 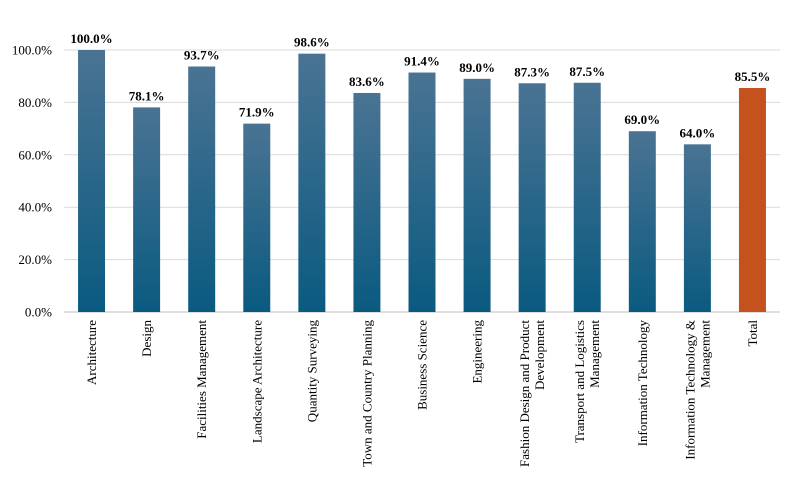 I want to click on x-tick-label: Design, so click(x=146, y=338).